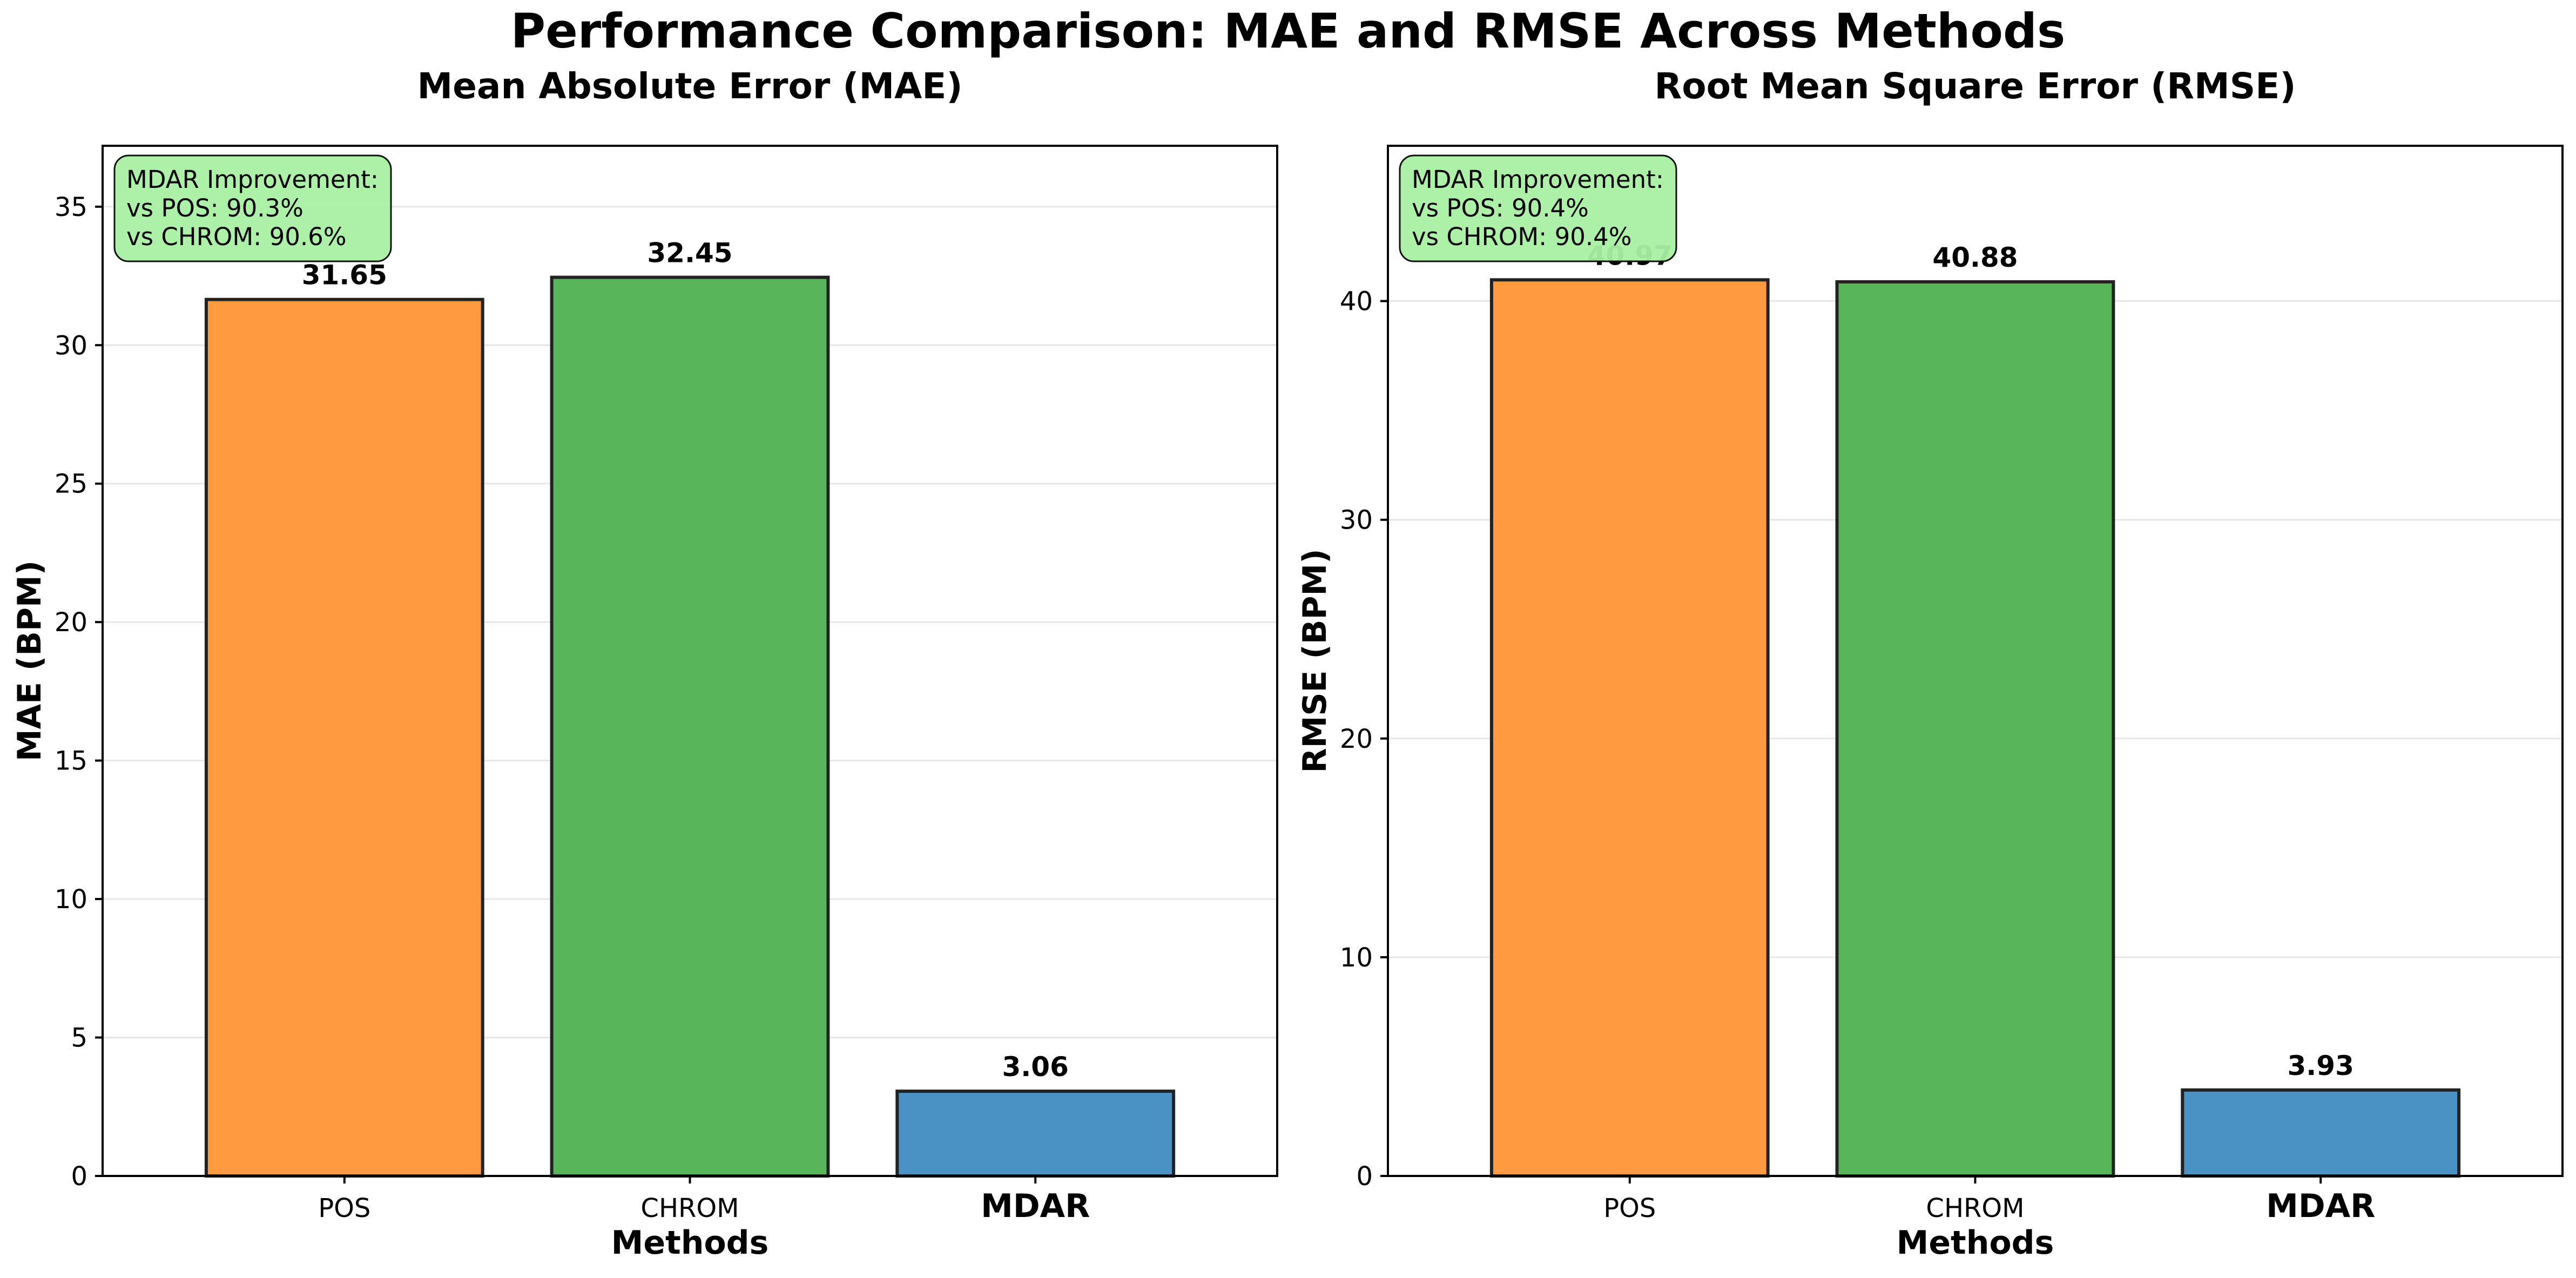 This screenshot has width=2576, height=1278. Describe the element at coordinates (1975, 257) in the screenshot. I see `value-label: 40.88` at that location.